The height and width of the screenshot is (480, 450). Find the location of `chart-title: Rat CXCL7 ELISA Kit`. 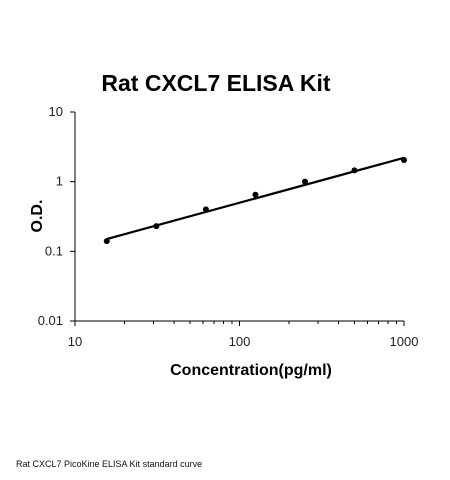

chart-title: Rat CXCL7 ELISA Kit is located at coordinates (216, 83).